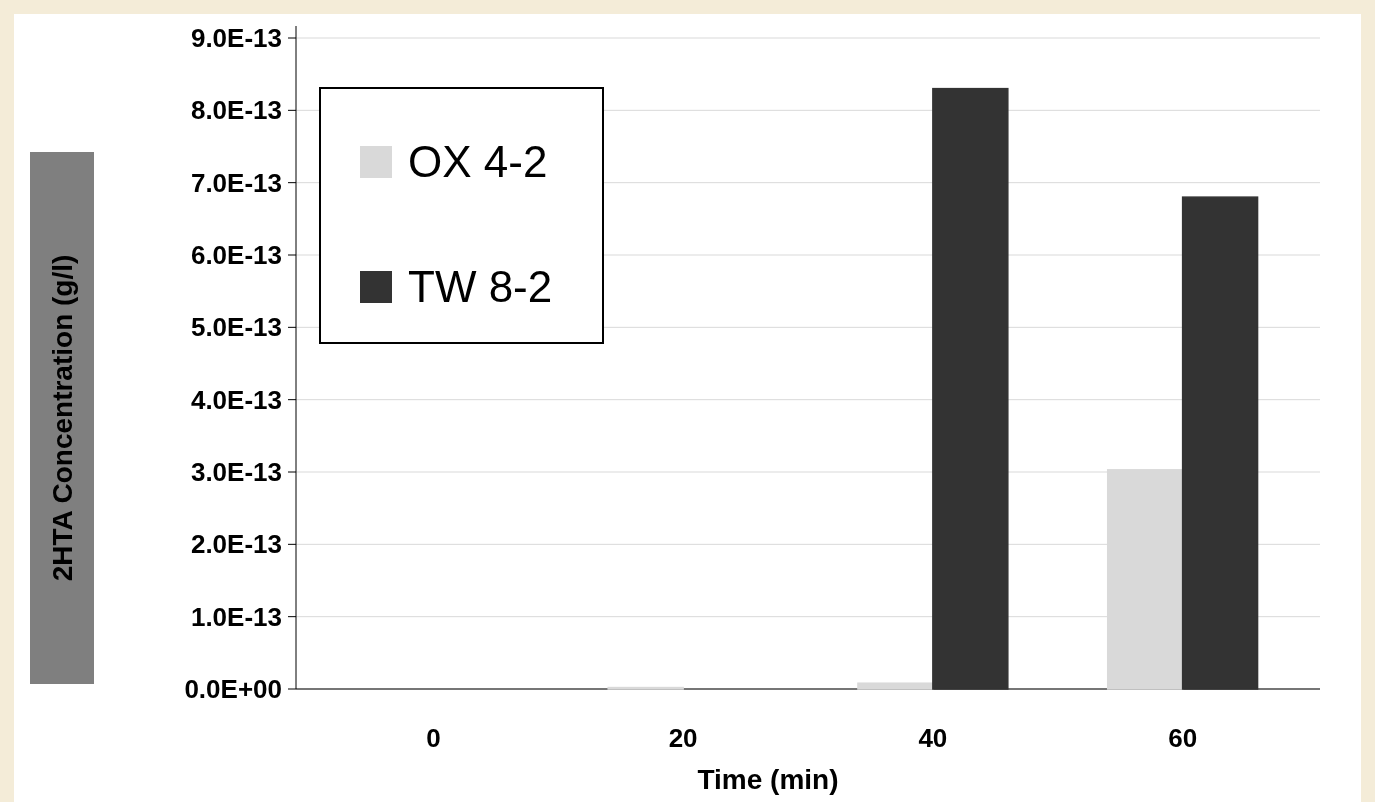  What do you see at coordinates (233, 689) in the screenshot?
I see `y-tick-label: 0.0E+00` at bounding box center [233, 689].